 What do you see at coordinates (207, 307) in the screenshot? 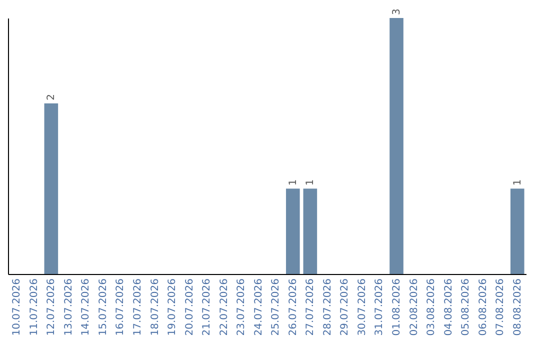
I see `x-tick-label: 21.07.2026` at bounding box center [207, 307].